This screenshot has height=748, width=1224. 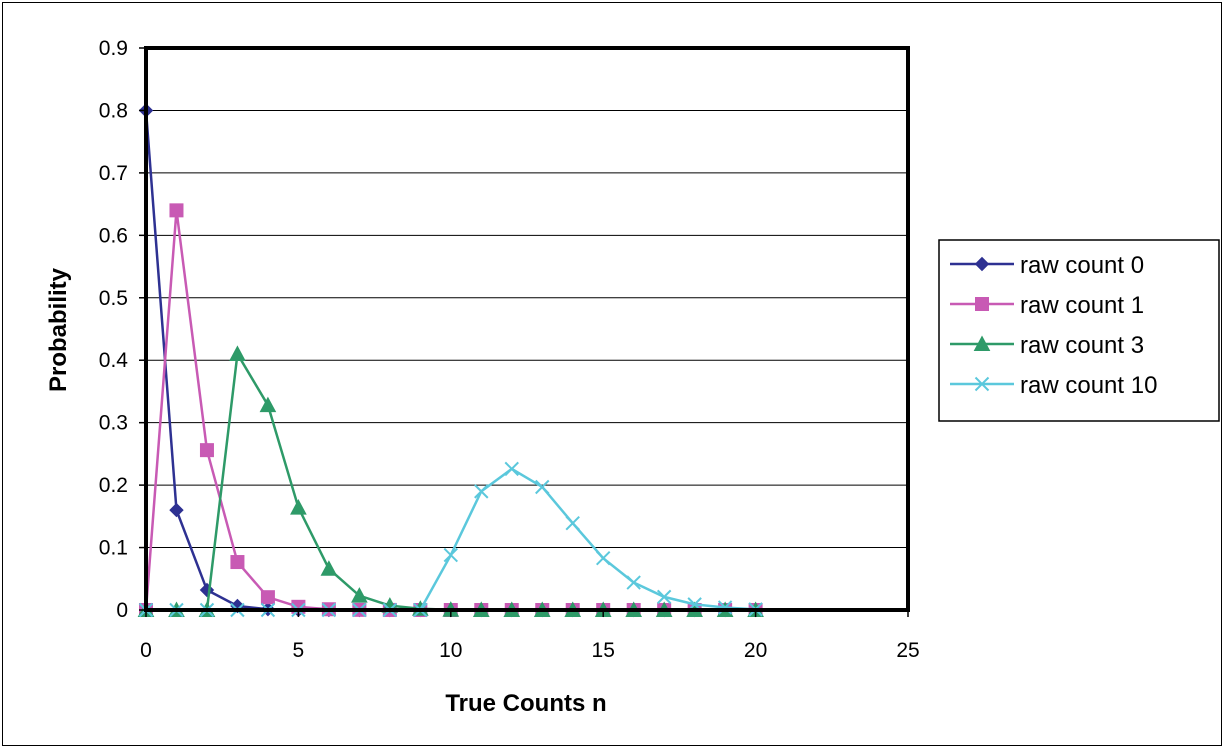 I want to click on legend-label: raw count 1, so click(x=1082, y=305).